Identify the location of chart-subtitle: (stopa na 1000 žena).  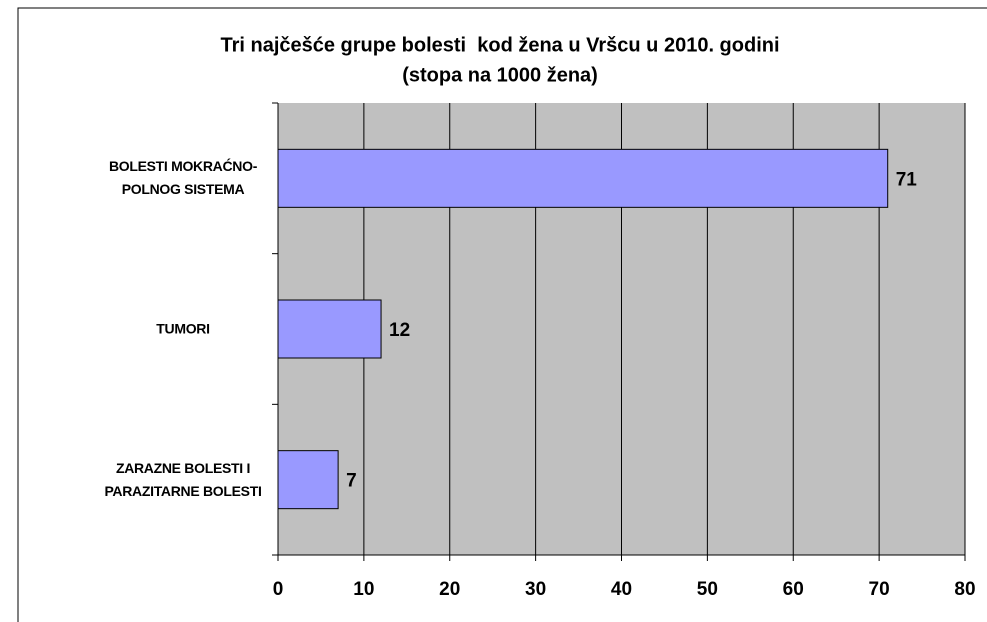
(500, 75).